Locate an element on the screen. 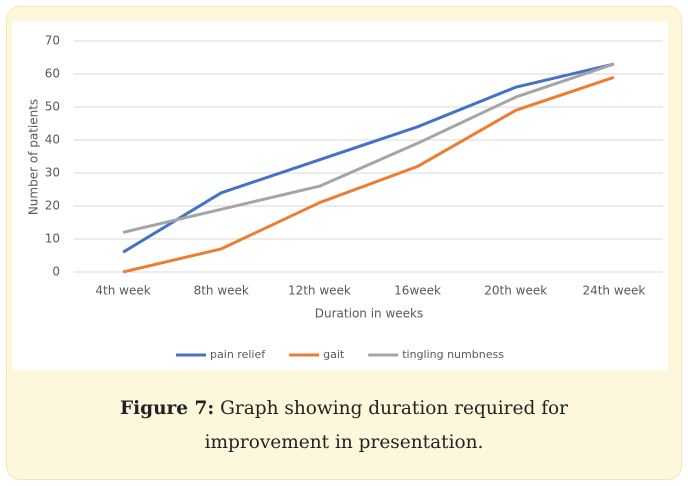 The image size is (688, 486). x-tick-label: 24th week is located at coordinates (613, 291).